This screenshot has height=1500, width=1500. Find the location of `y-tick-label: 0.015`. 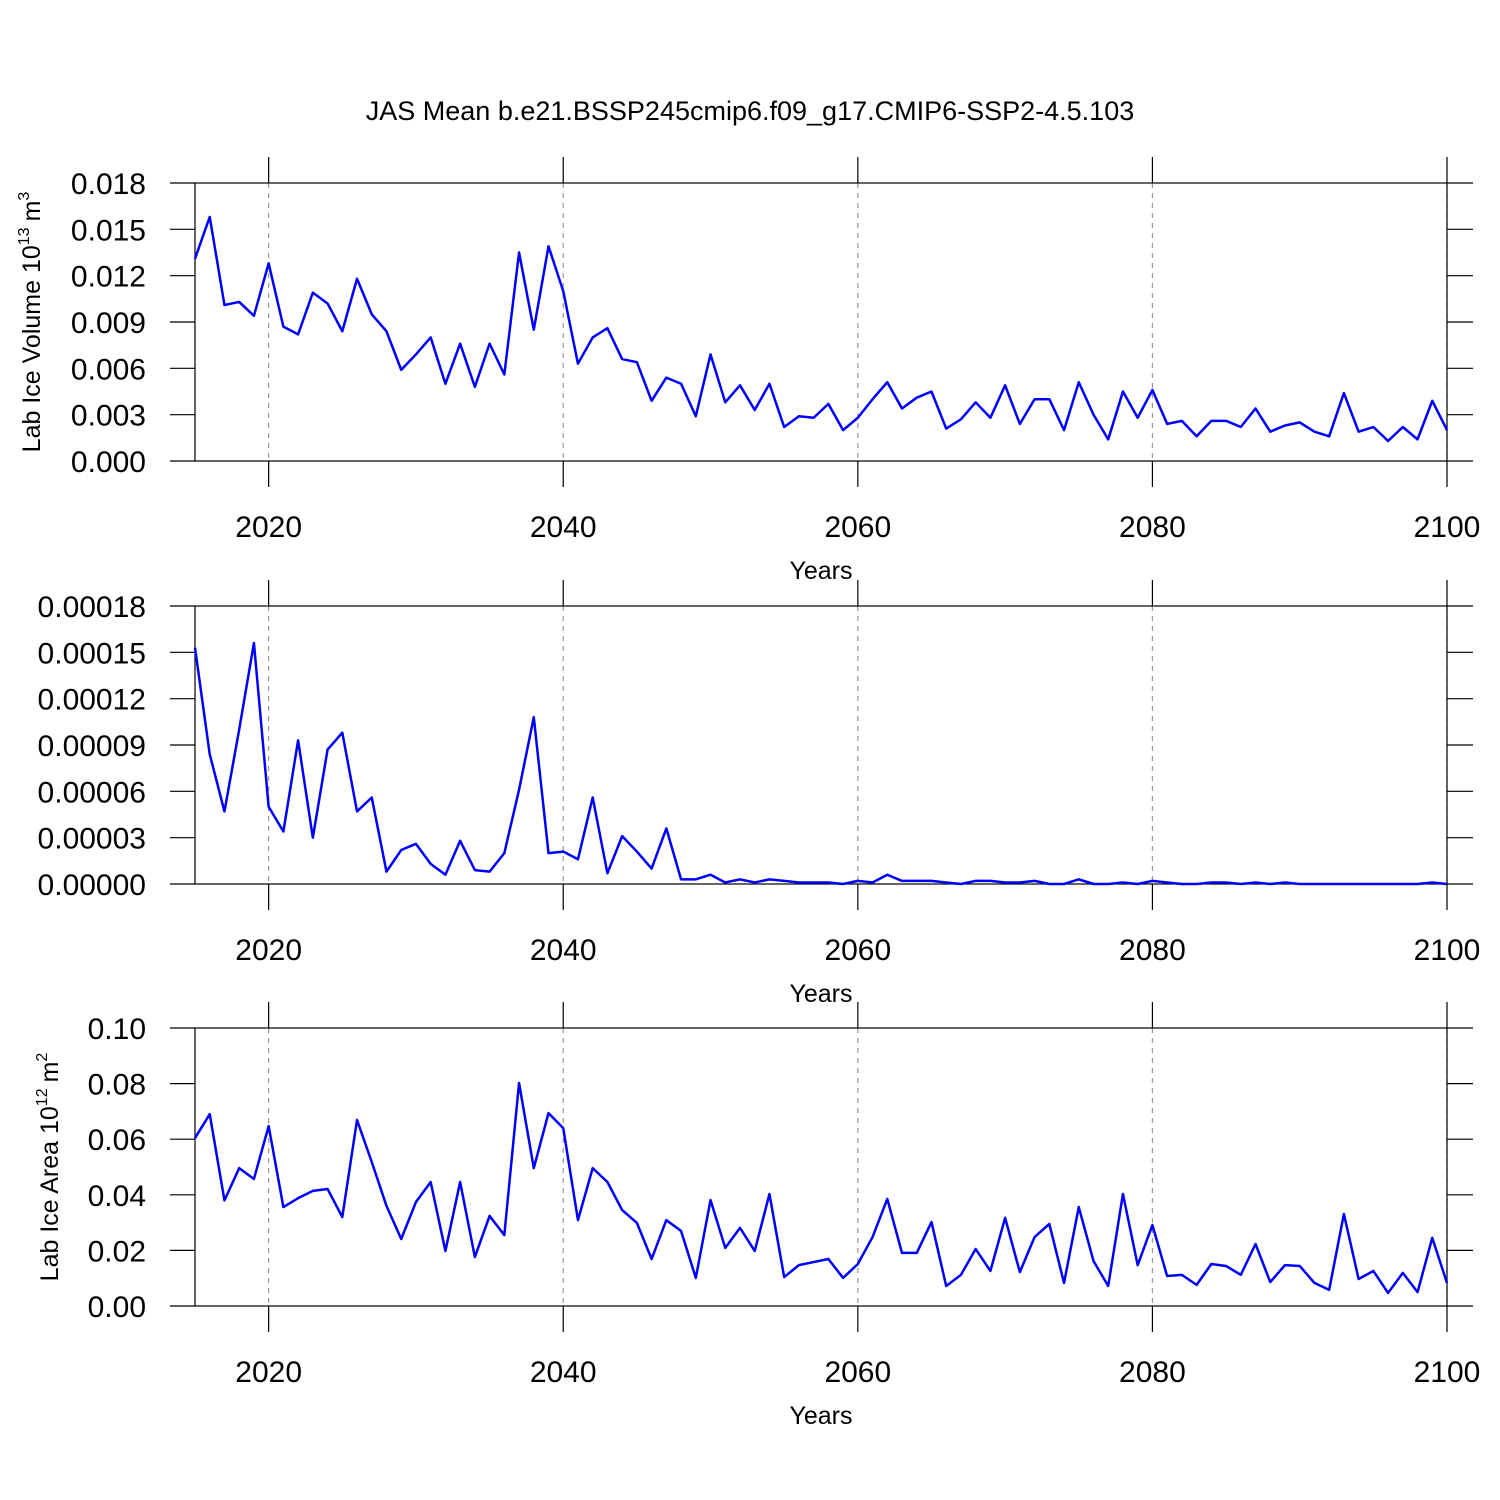

y-tick-label: 0.015 is located at coordinates (108, 230).